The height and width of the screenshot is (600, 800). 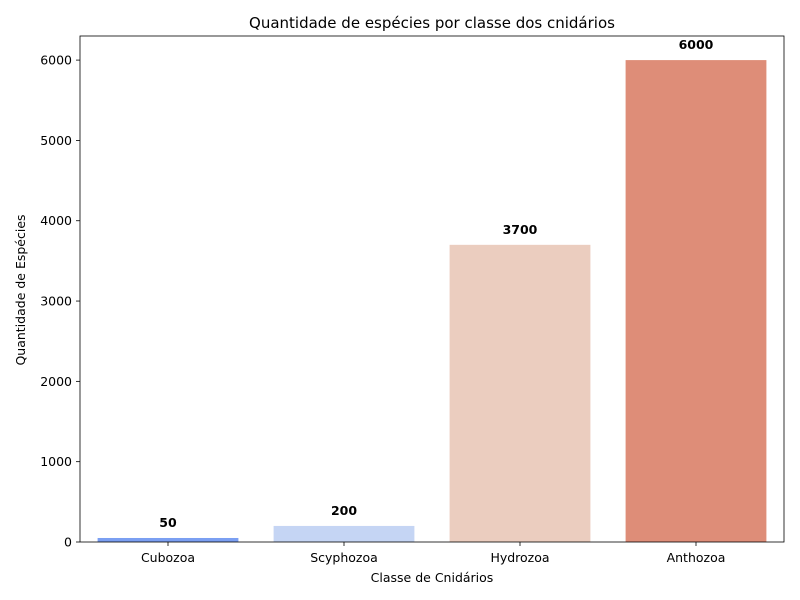 What do you see at coordinates (168, 557) in the screenshot?
I see `x-tick-label: Cubozoa` at bounding box center [168, 557].